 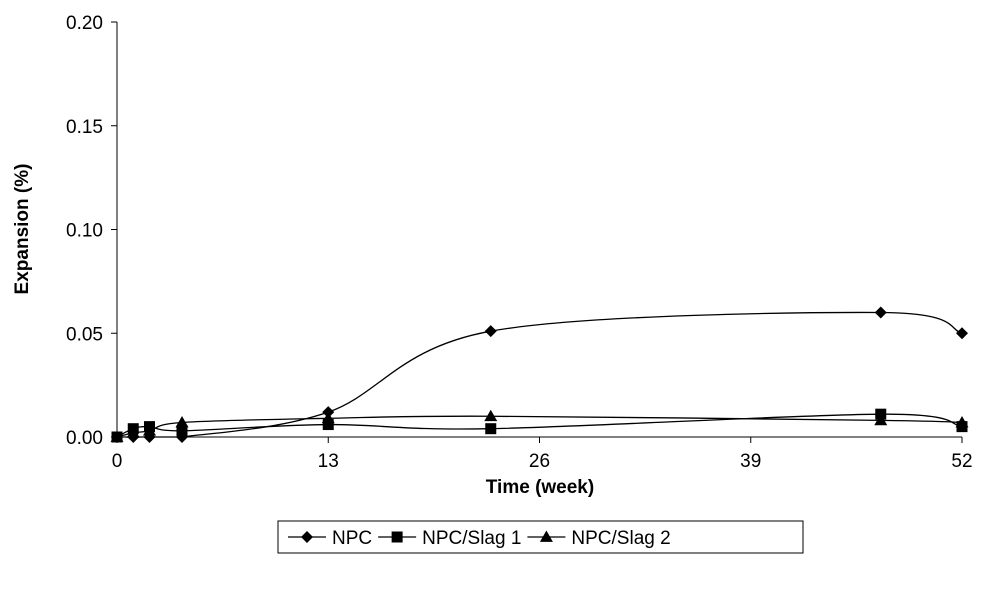 What do you see at coordinates (307, 537) in the screenshot?
I see `legend-marker-npc` at bounding box center [307, 537].